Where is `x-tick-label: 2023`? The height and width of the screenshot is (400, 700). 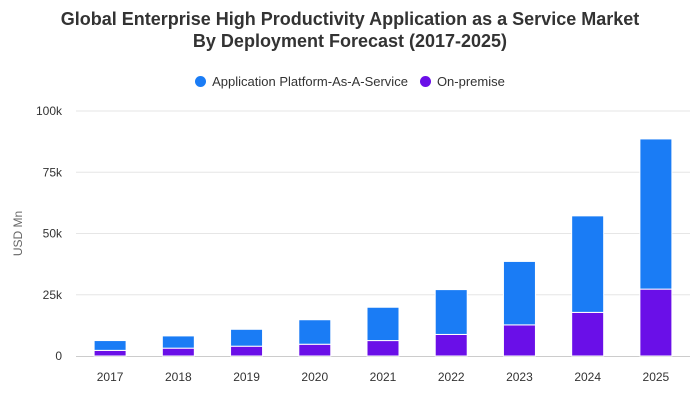
x-tick-label: 2023 is located at coordinates (519, 377).